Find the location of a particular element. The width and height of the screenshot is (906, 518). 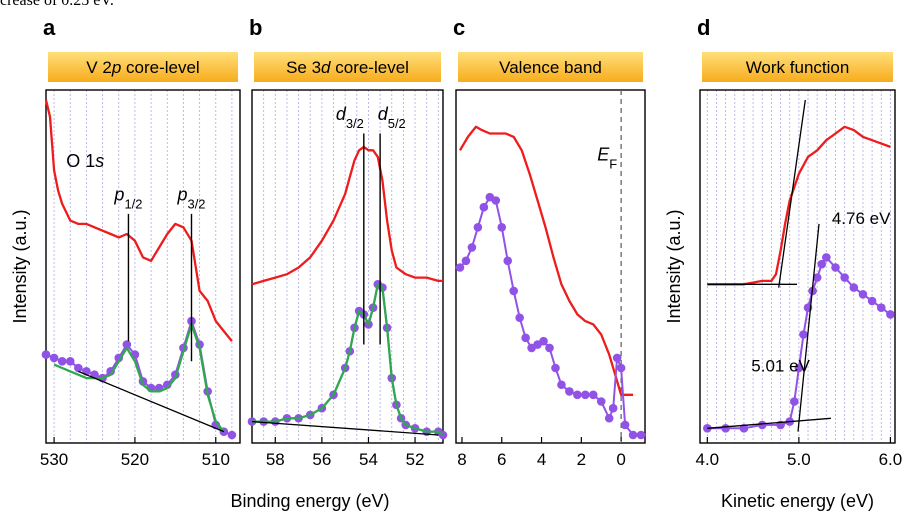

panel-letter: c is located at coordinates (459, 27).